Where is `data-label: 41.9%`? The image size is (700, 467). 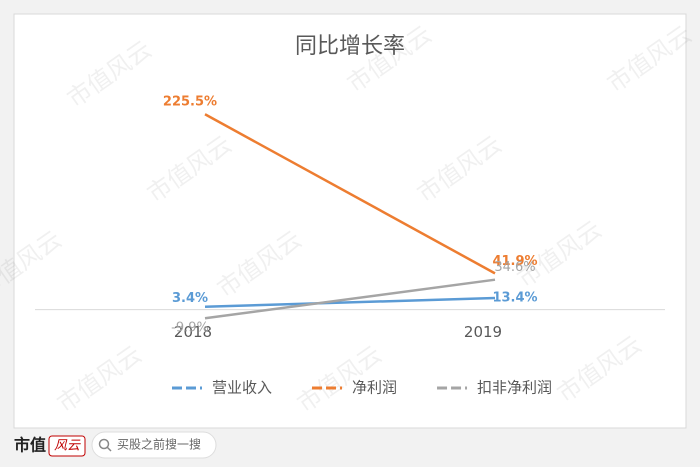
data-label: 41.9% is located at coordinates (514, 261).